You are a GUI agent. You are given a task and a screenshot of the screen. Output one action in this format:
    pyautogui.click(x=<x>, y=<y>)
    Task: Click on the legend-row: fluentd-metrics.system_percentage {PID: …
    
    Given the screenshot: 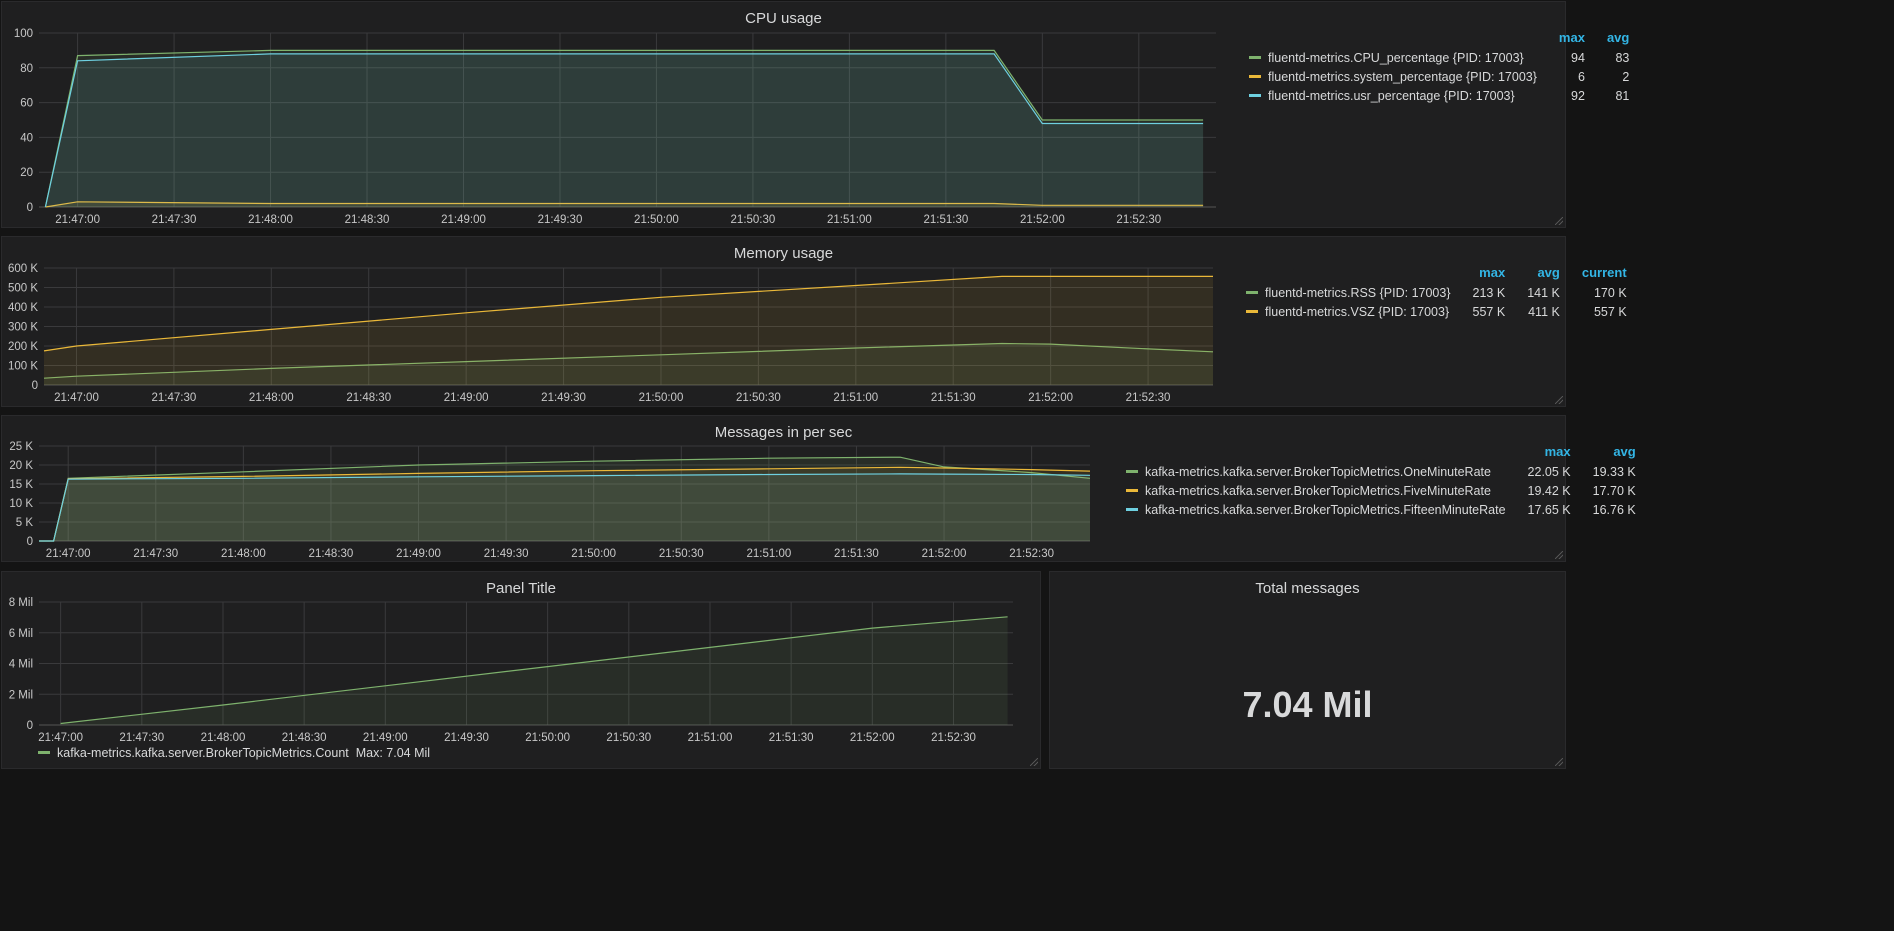 What is the action you would take?
    pyautogui.click(x=1439, y=77)
    